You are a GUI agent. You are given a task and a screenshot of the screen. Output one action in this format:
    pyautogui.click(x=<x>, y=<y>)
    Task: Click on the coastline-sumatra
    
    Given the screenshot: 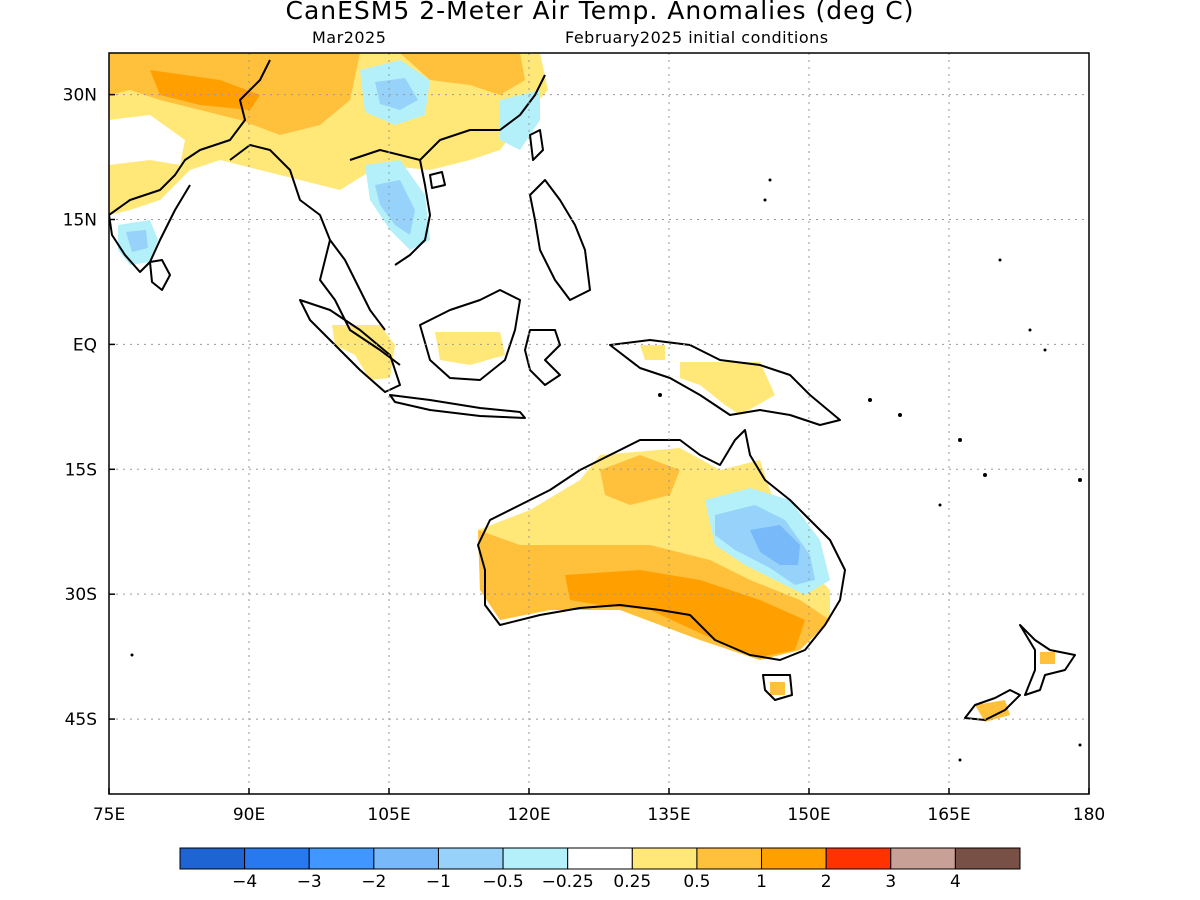 What is the action you would take?
    pyautogui.click(x=350, y=346)
    